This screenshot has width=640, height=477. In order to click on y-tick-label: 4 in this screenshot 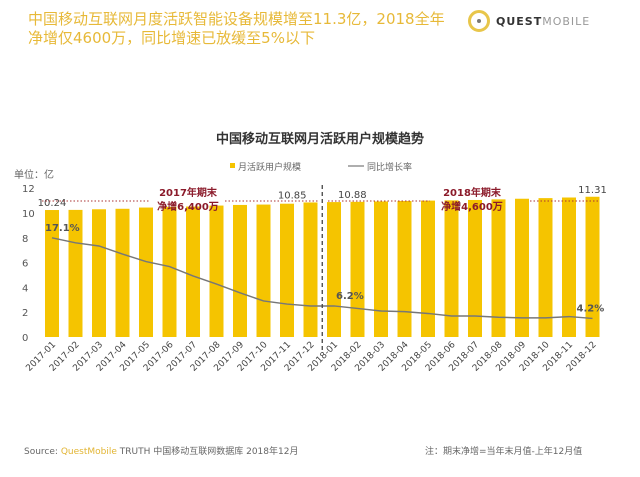, I will do `click(25, 288)`.